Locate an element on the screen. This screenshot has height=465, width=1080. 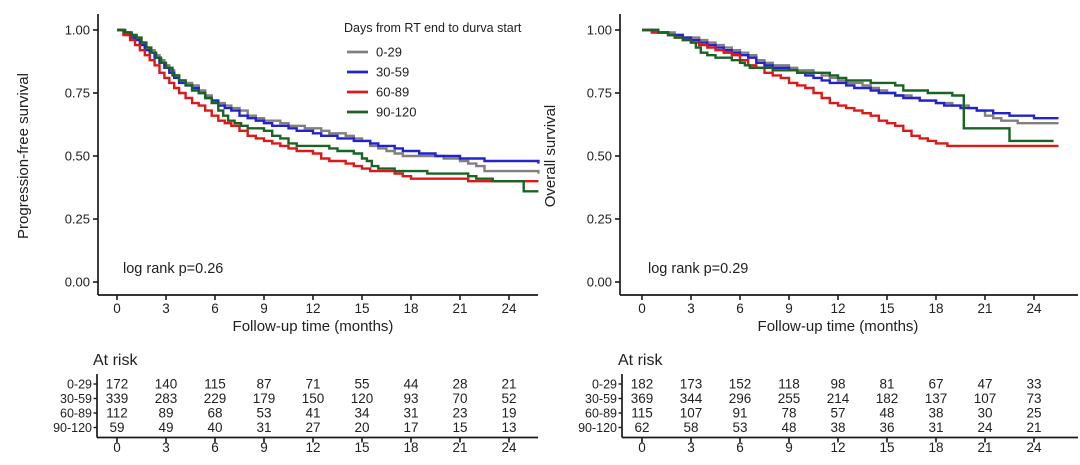
risk-count: 173 is located at coordinates (691, 384).